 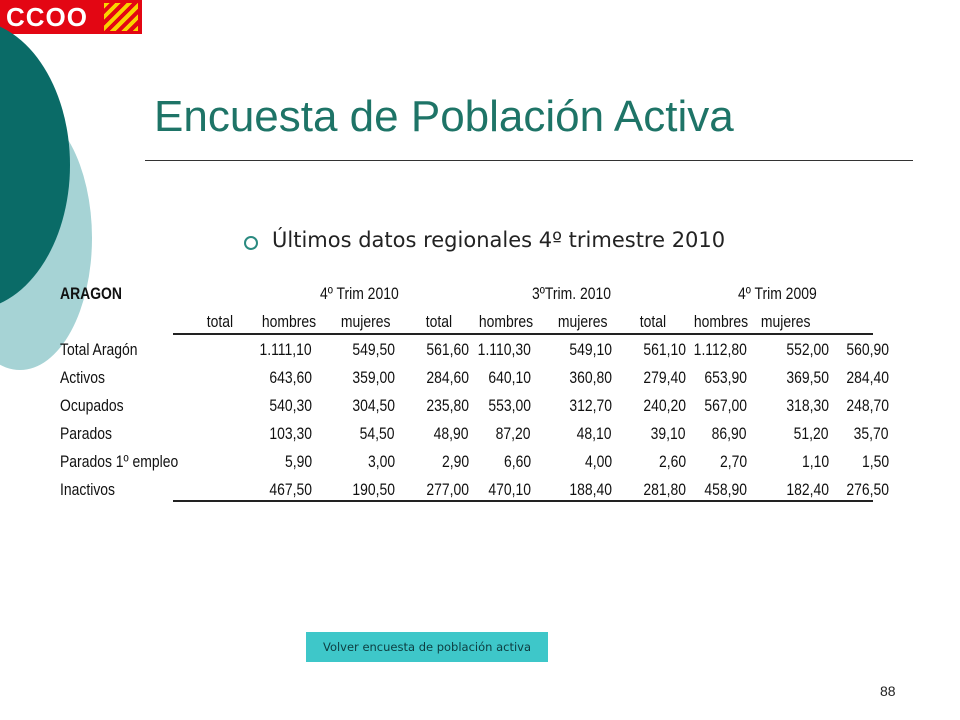 I want to click on table-cell: 48,90, so click(x=451, y=433).